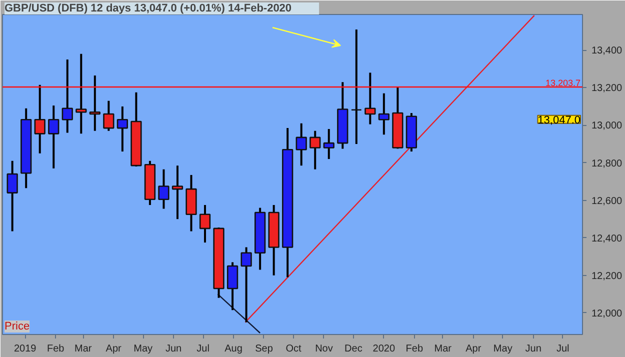 Image resolution: width=625 pixels, height=357 pixels. Describe the element at coordinates (607, 164) in the screenshot. I see `y-tick-label: 12,800` at that location.